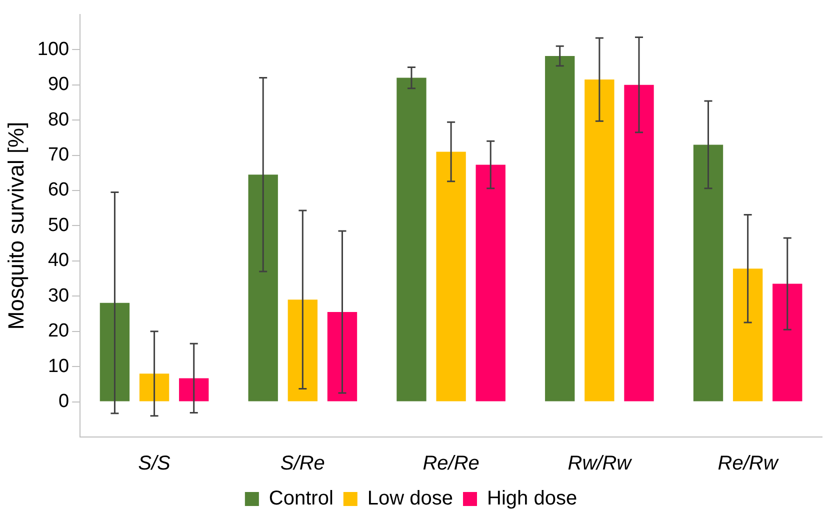  Describe the element at coordinates (59, 295) in the screenshot. I see `y-tick-label: 30` at that location.